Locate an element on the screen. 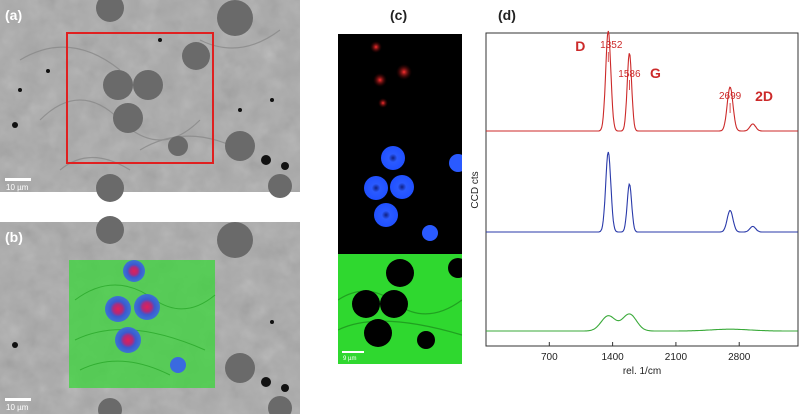  region-of-interest is located at coordinates (140, 98).